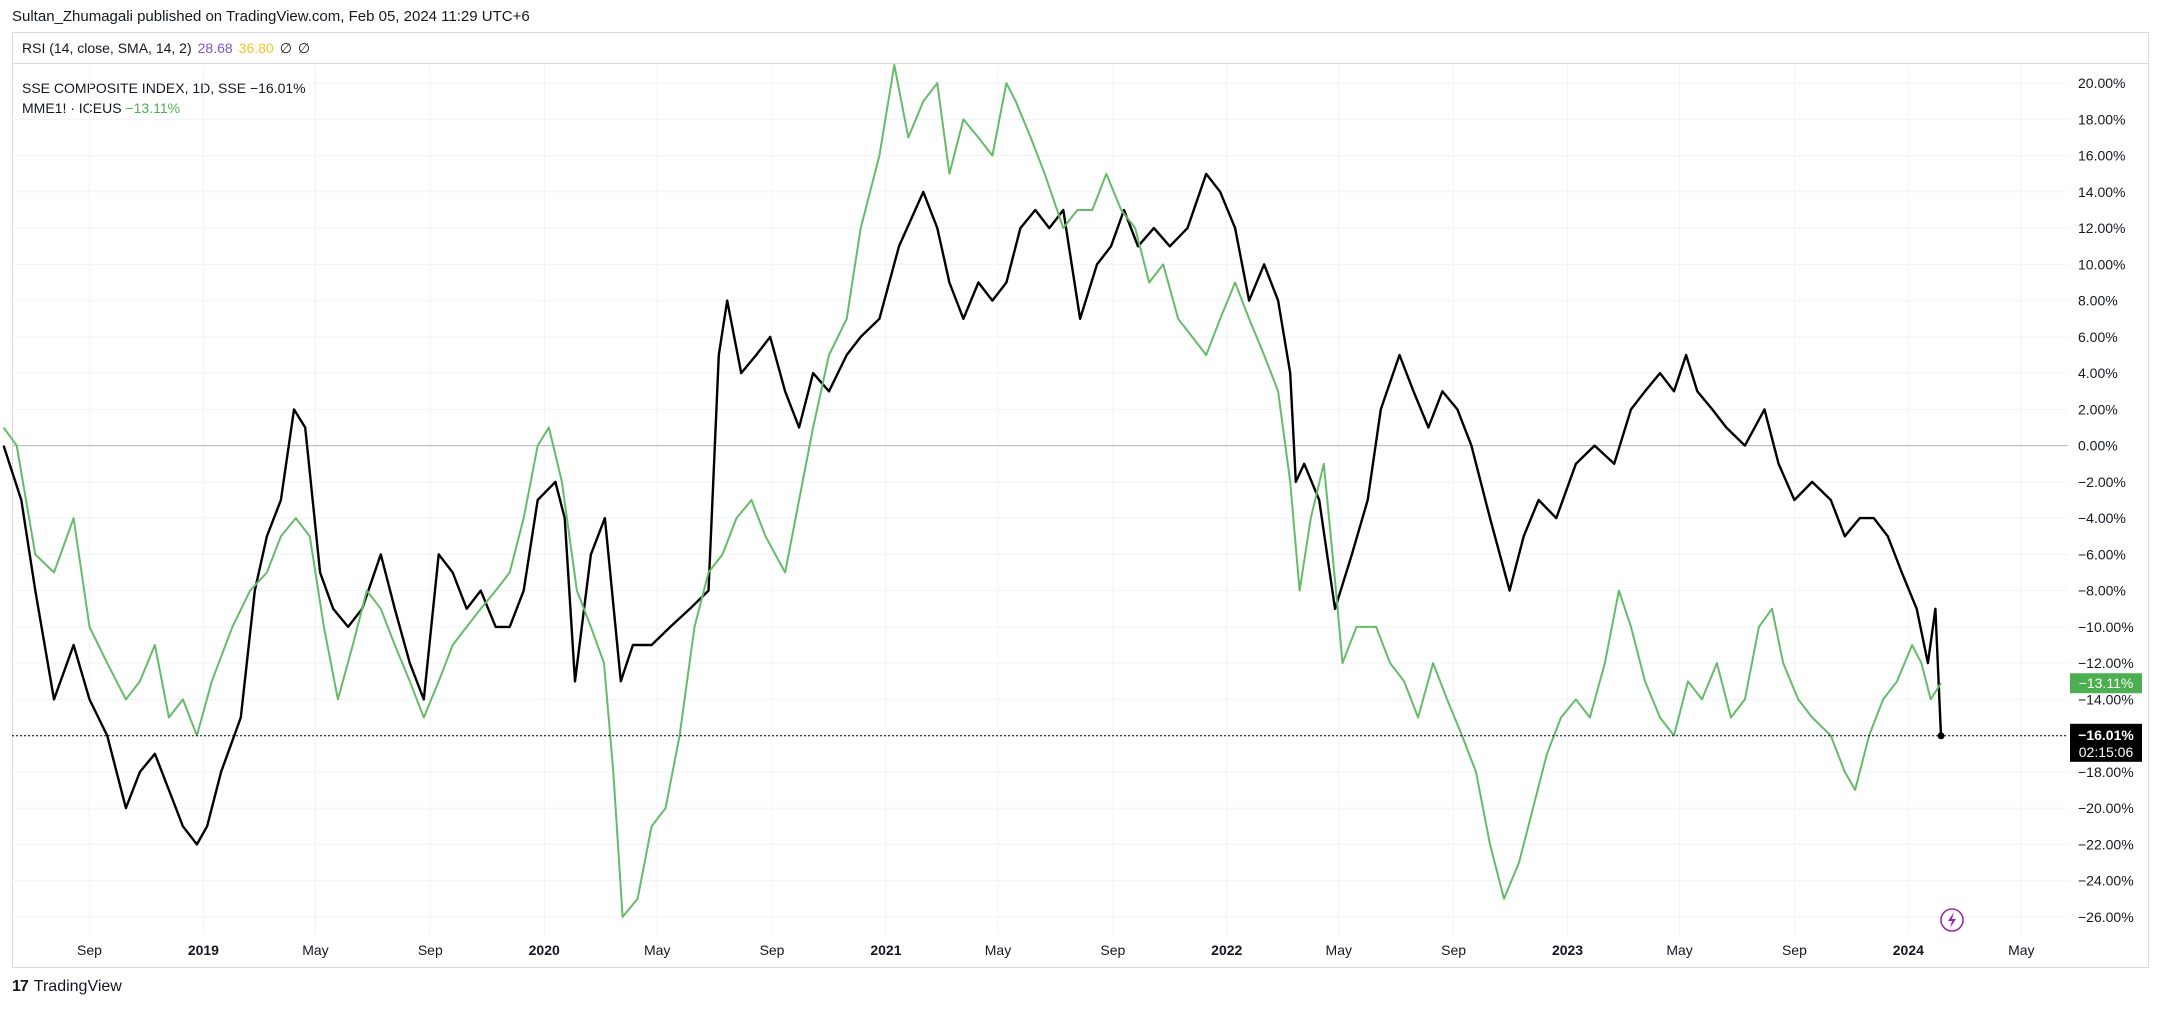 The width and height of the screenshot is (2160, 1009). What do you see at coordinates (304, 48) in the screenshot?
I see `rsi-value-4: ∅` at bounding box center [304, 48].